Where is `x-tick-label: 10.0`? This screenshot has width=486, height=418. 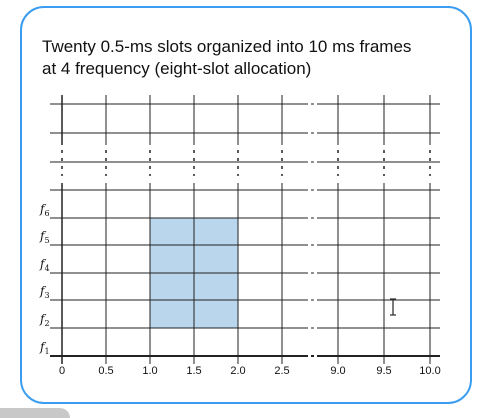 x-tick-label: 10.0 is located at coordinates (429, 371).